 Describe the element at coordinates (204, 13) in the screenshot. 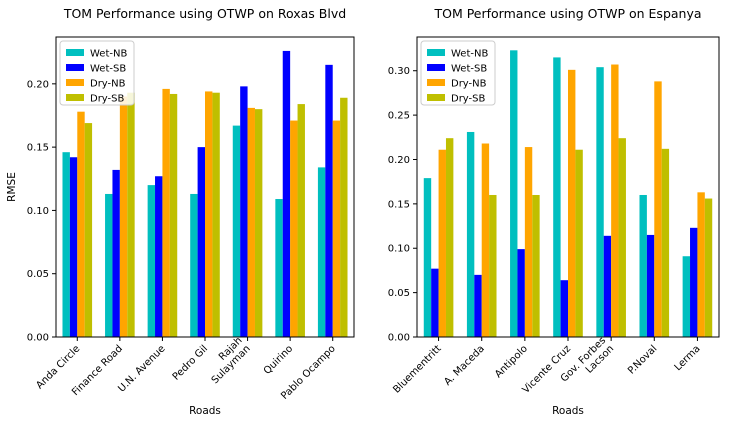

I see `chart-title: TOM Performance using OTWP on Roxas Blvd` at that location.